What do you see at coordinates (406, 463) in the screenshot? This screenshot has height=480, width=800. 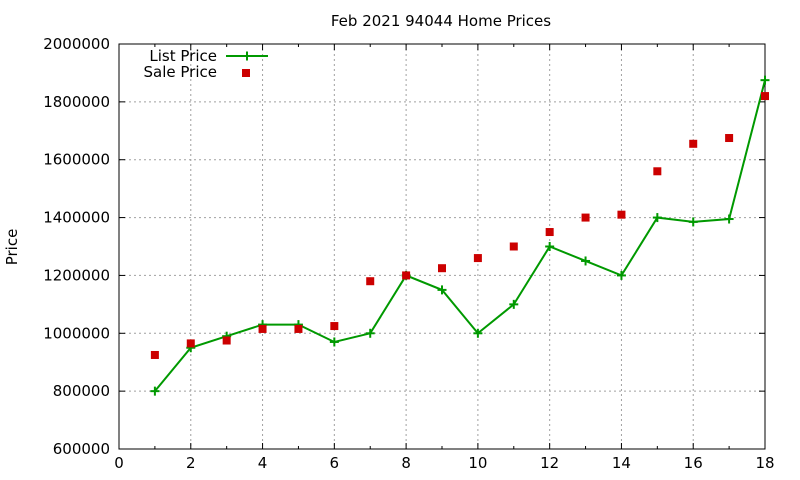 I see `x-tick-label: 8` at bounding box center [406, 463].